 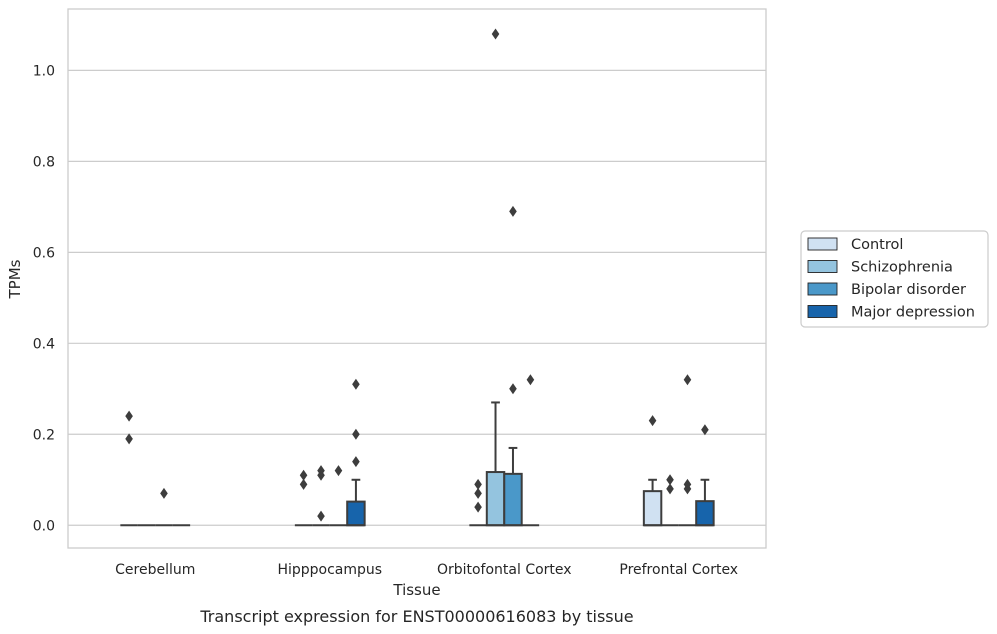 What do you see at coordinates (329, 570) in the screenshot?
I see `x-tick-label: Hipppocampus` at bounding box center [329, 570].